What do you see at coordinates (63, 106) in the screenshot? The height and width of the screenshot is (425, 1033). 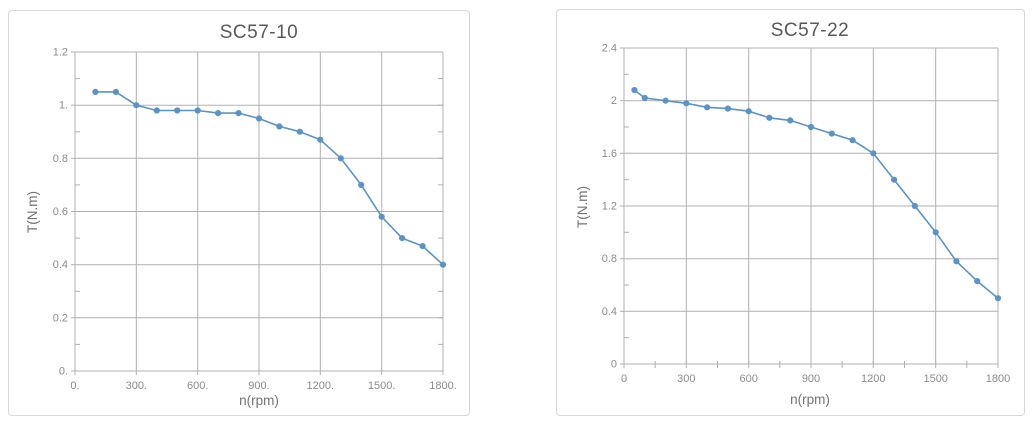 I see `y-tick-label: 1.` at bounding box center [63, 106].